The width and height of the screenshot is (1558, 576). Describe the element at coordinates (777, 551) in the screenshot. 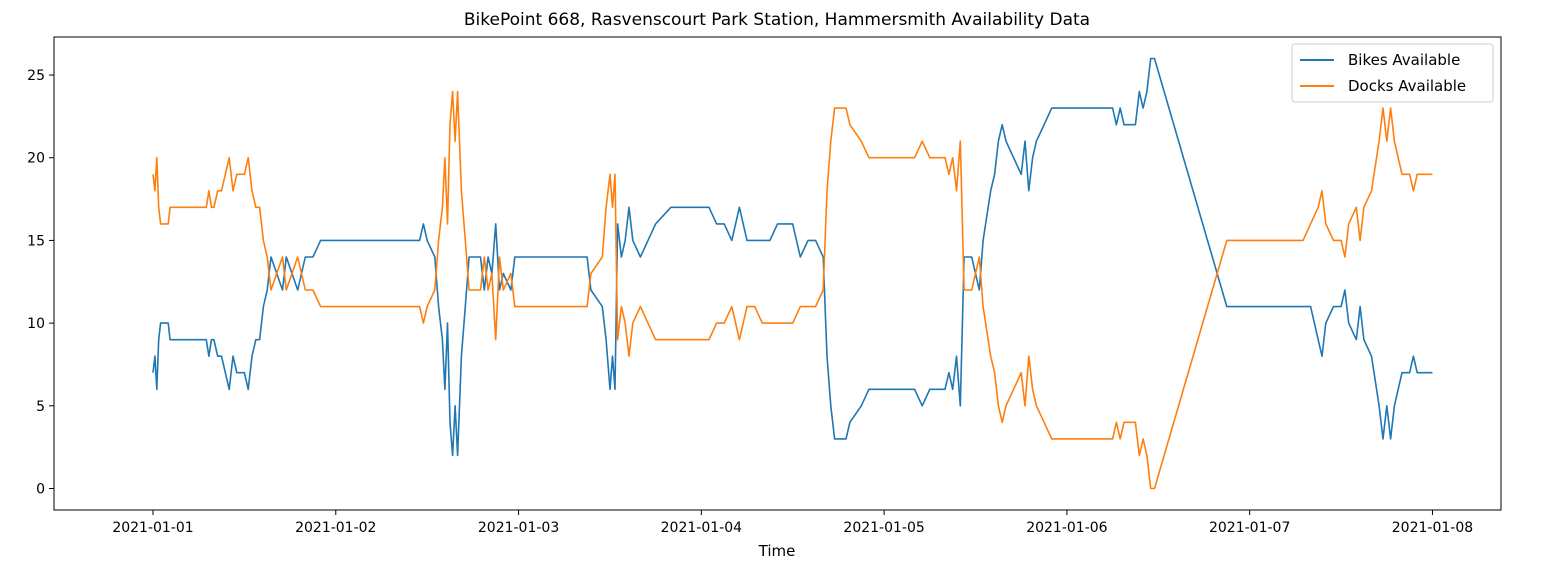

I see `x-axis-label: Time` at that location.